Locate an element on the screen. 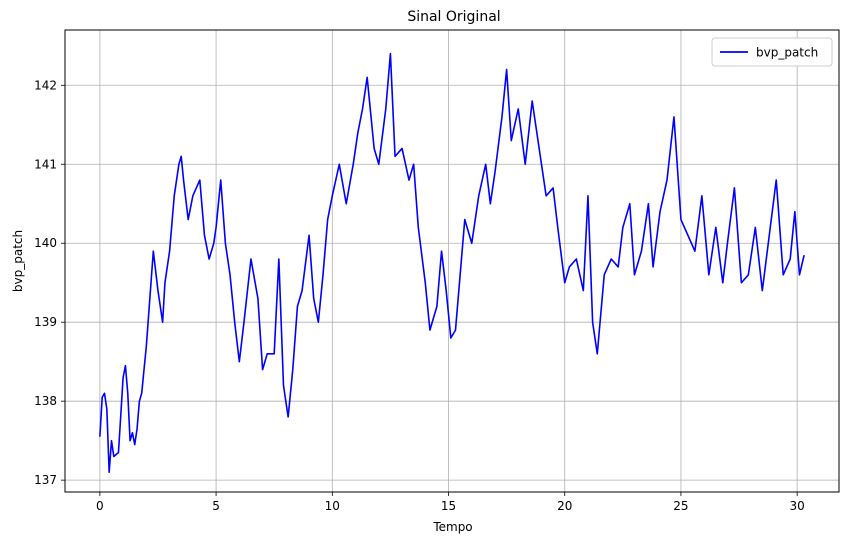 This screenshot has height=545, width=851. chart-title: Sinal Original is located at coordinates (453, 17).